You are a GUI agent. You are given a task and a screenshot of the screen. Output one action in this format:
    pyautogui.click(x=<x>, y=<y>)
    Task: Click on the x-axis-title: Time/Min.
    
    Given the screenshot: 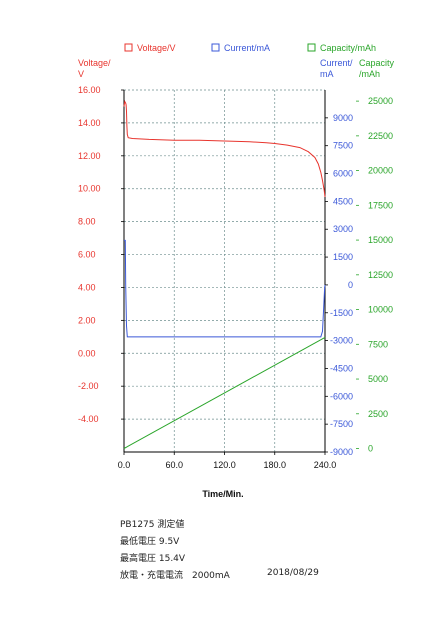 What is the action you would take?
    pyautogui.click(x=222, y=494)
    